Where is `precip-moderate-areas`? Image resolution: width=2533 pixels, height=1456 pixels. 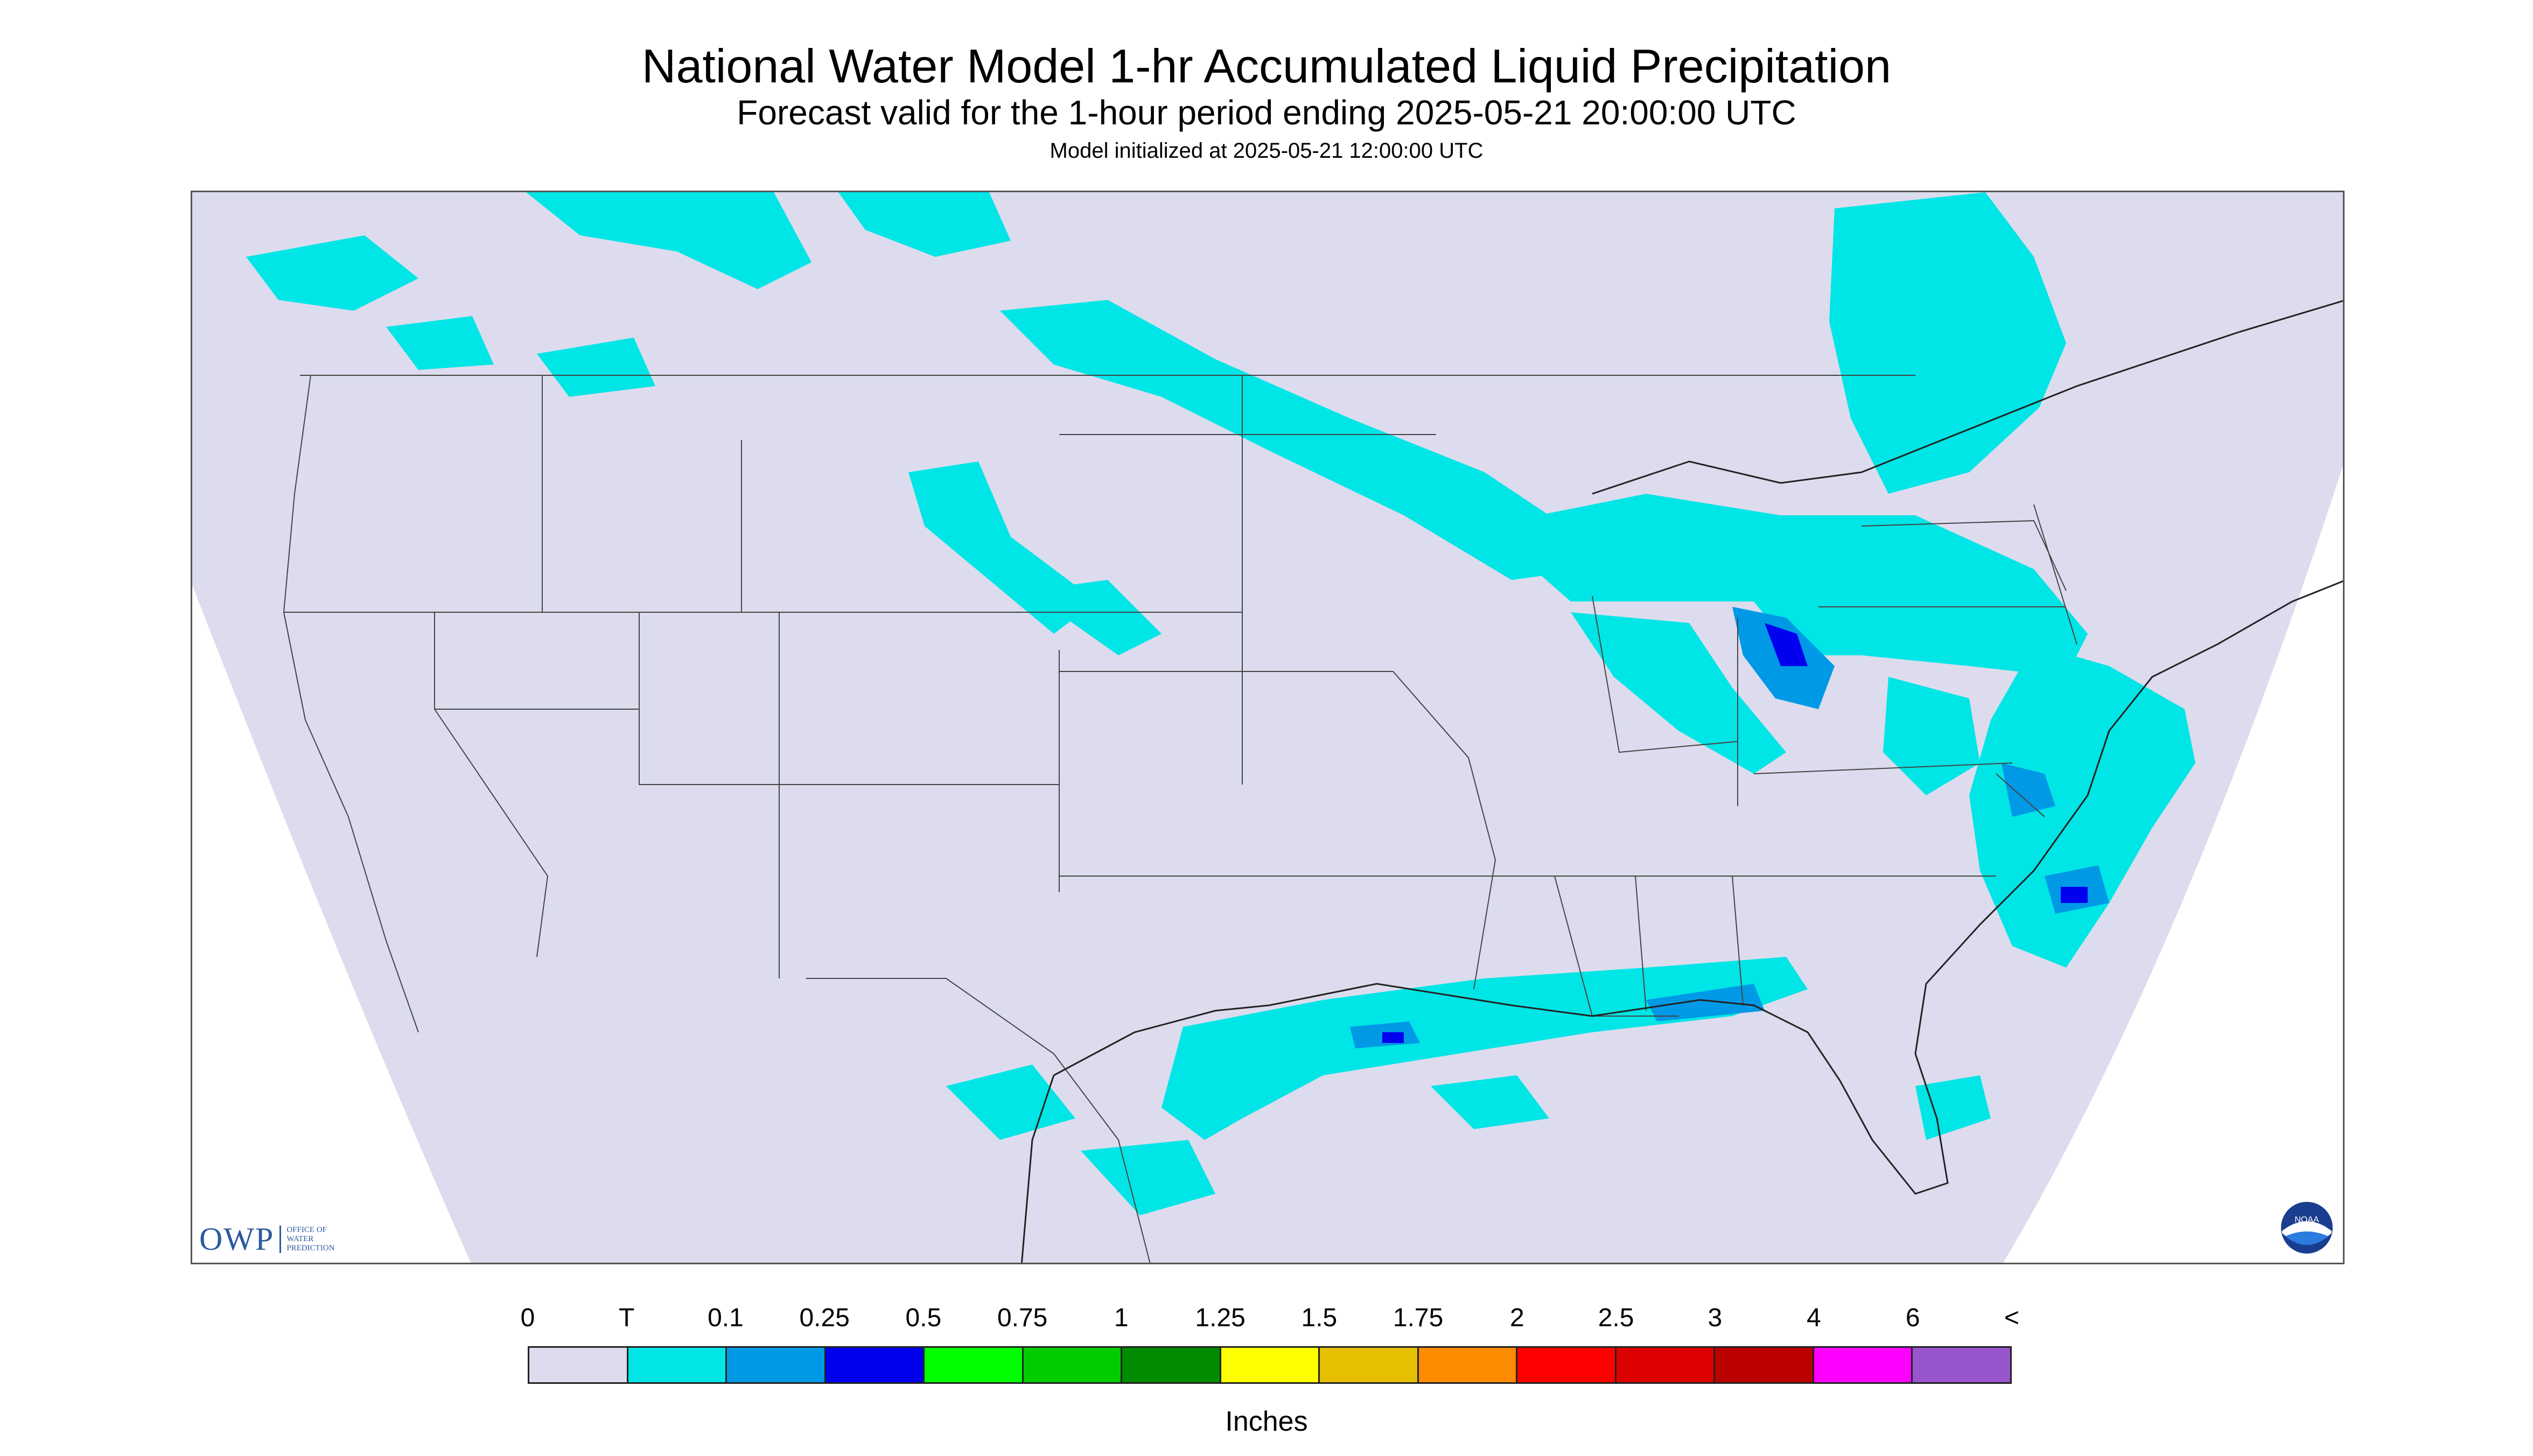 precip-moderate-areas is located at coordinates (1735, 833).